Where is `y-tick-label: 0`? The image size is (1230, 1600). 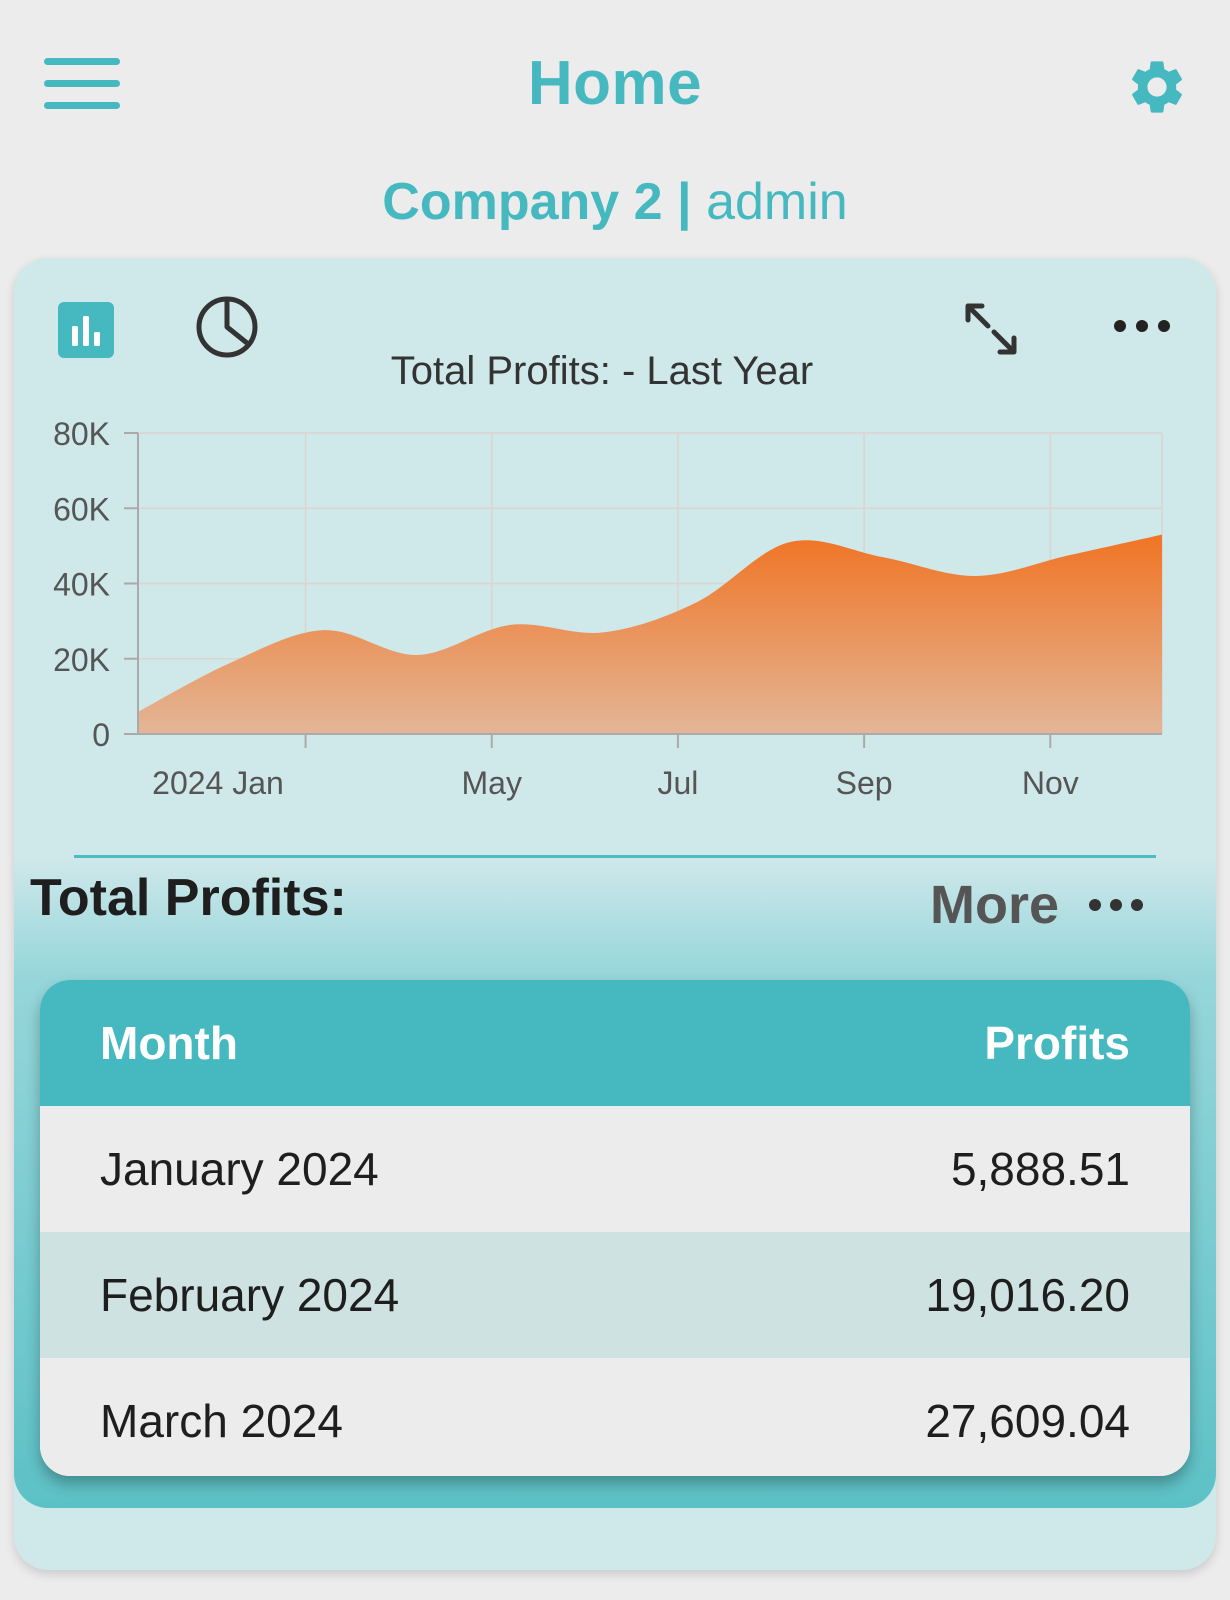 y-tick-label: 0 is located at coordinates (101, 735).